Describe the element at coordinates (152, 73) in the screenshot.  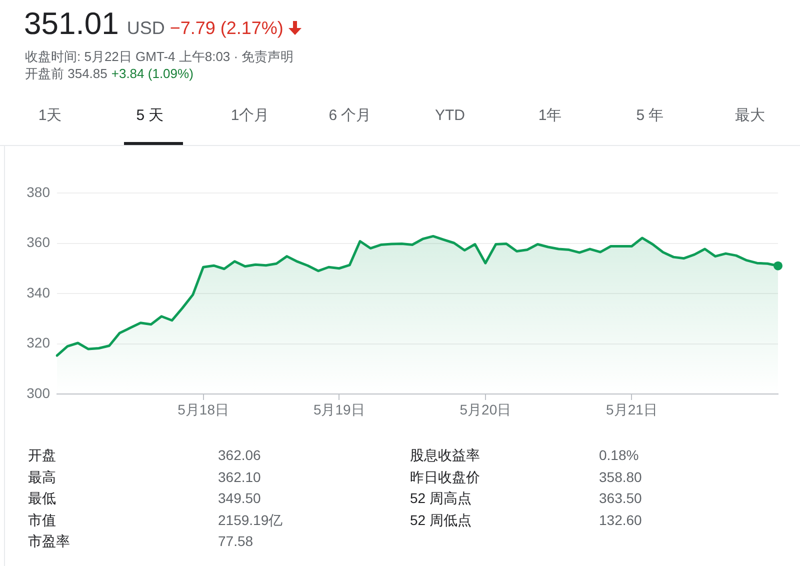
I see `text: +3.84 (1.09%)` at that location.